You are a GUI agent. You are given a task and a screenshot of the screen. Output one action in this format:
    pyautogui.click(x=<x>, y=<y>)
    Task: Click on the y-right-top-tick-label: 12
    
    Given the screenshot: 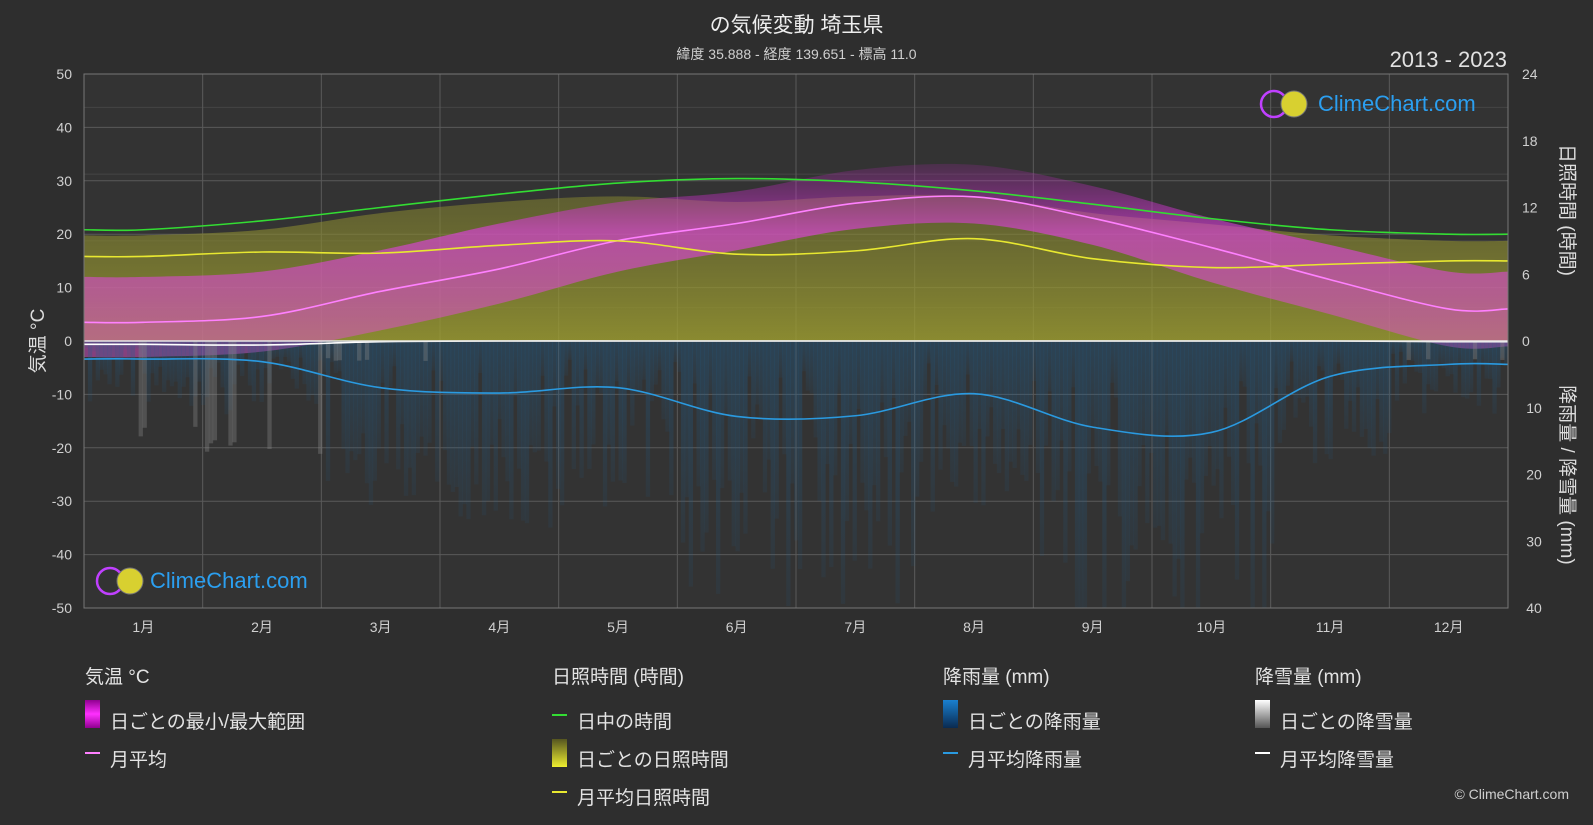 What is the action you would take?
    pyautogui.click(x=1530, y=208)
    